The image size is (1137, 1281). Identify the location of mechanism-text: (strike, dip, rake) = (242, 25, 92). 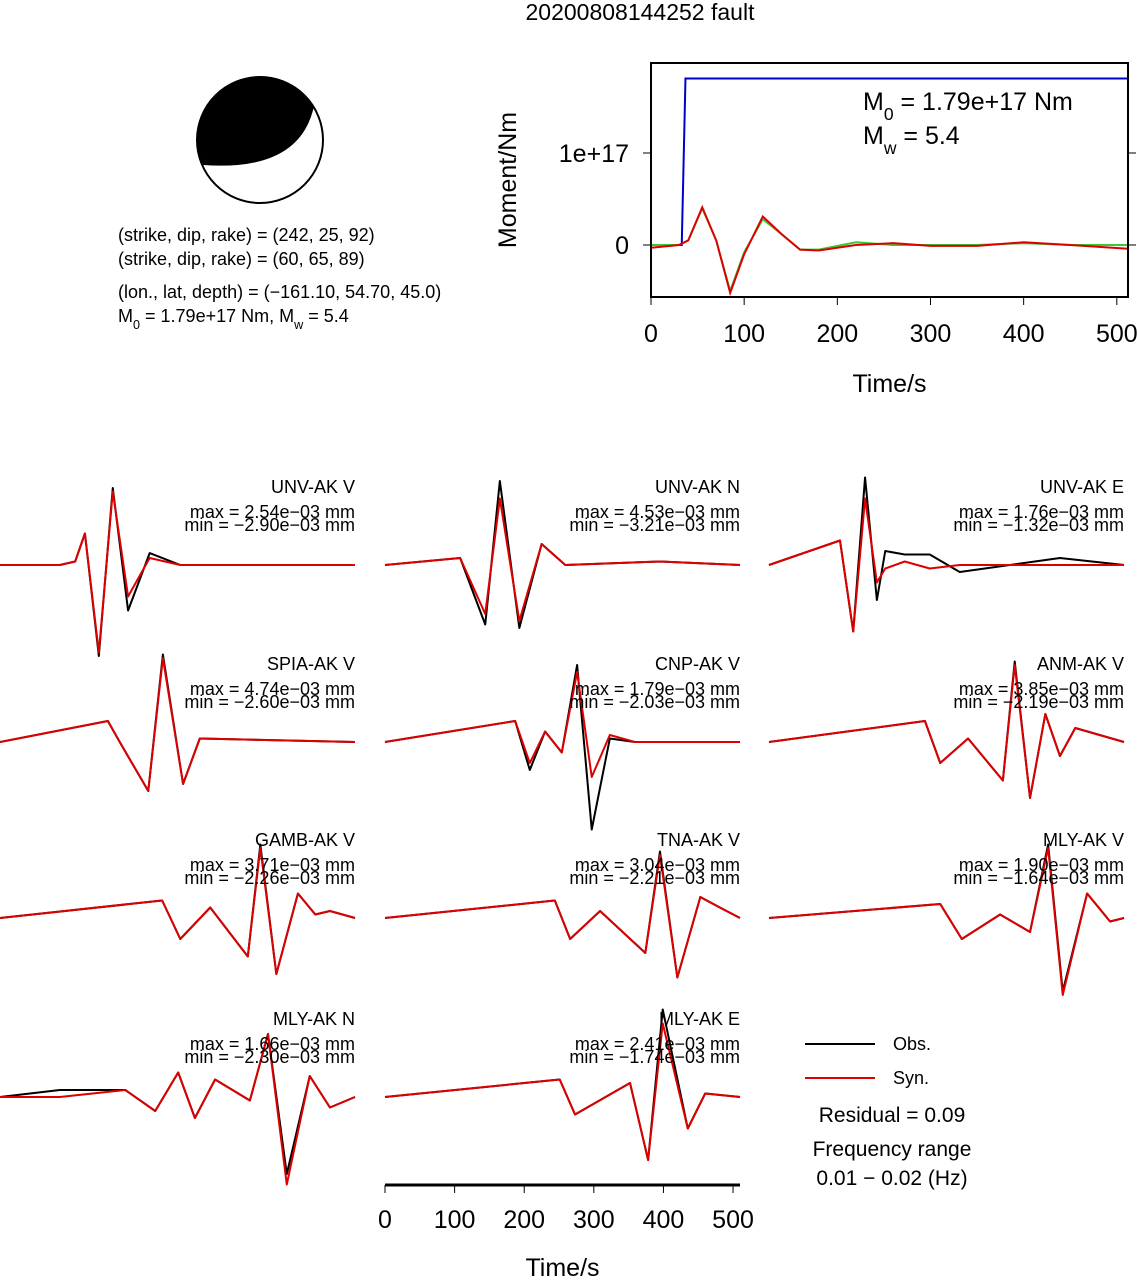
(246, 235).